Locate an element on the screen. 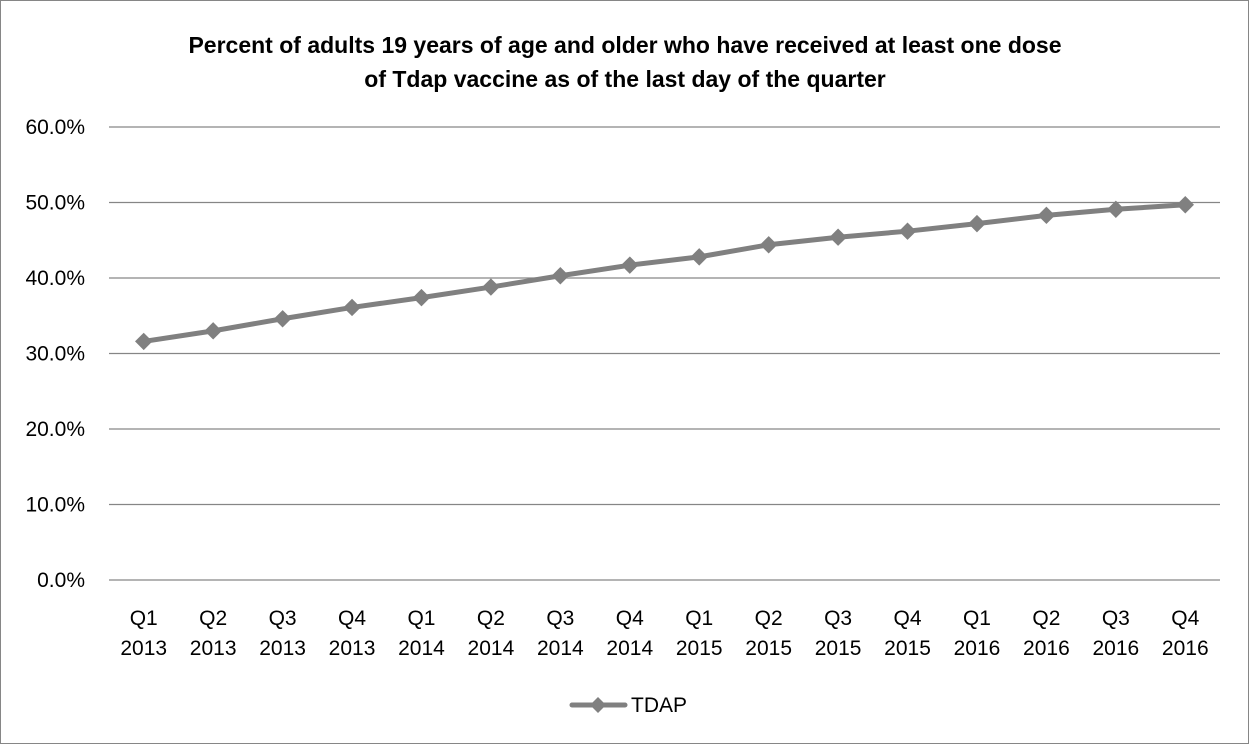 The width and height of the screenshot is (1249, 744). y-tick-label: 0.0% is located at coordinates (61, 580).